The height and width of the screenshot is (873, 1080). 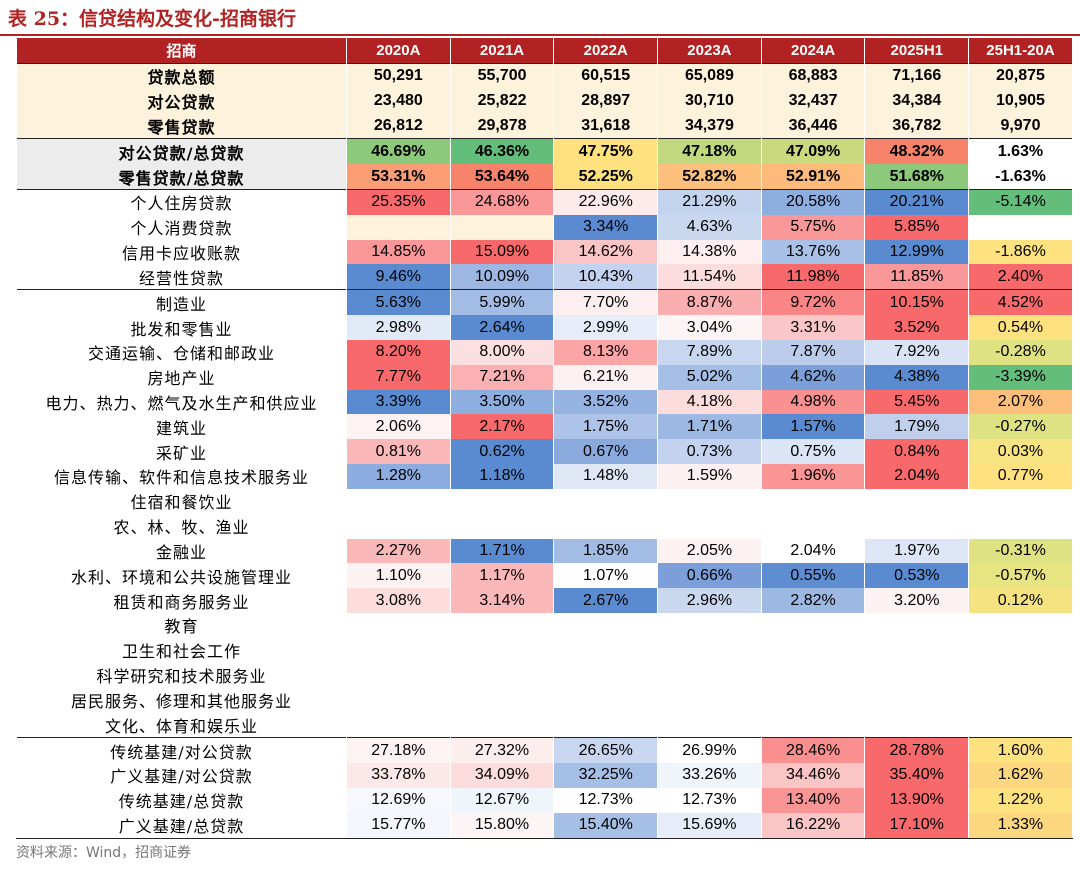 What do you see at coordinates (181, 750) in the screenshot?
I see `row-label: 传统基建/对公贷款` at bounding box center [181, 750].